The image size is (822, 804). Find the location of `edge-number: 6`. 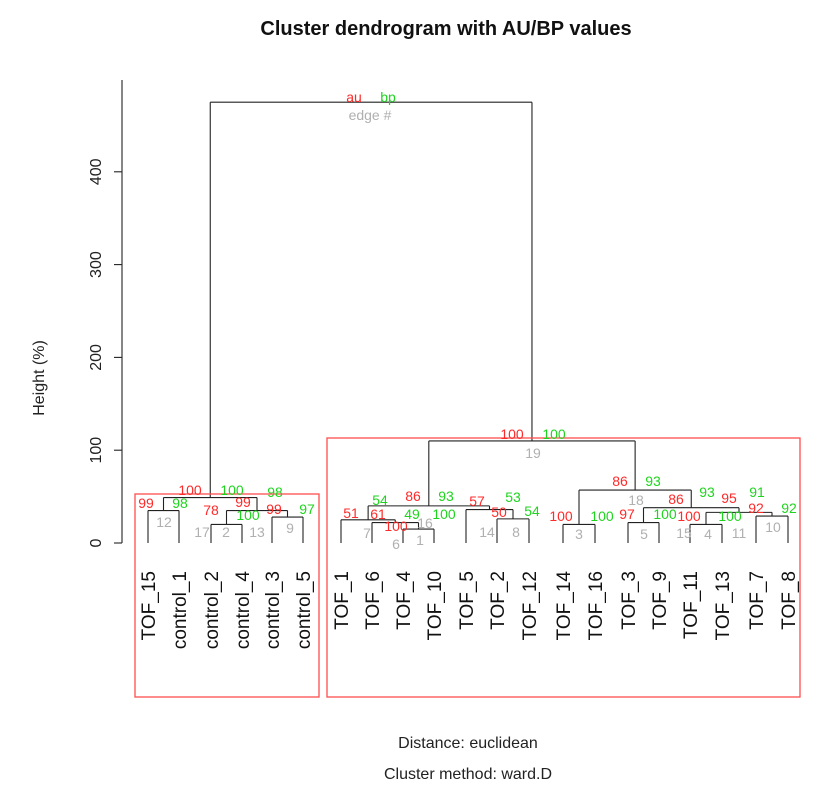

edge-number: 6 is located at coordinates (396, 544).